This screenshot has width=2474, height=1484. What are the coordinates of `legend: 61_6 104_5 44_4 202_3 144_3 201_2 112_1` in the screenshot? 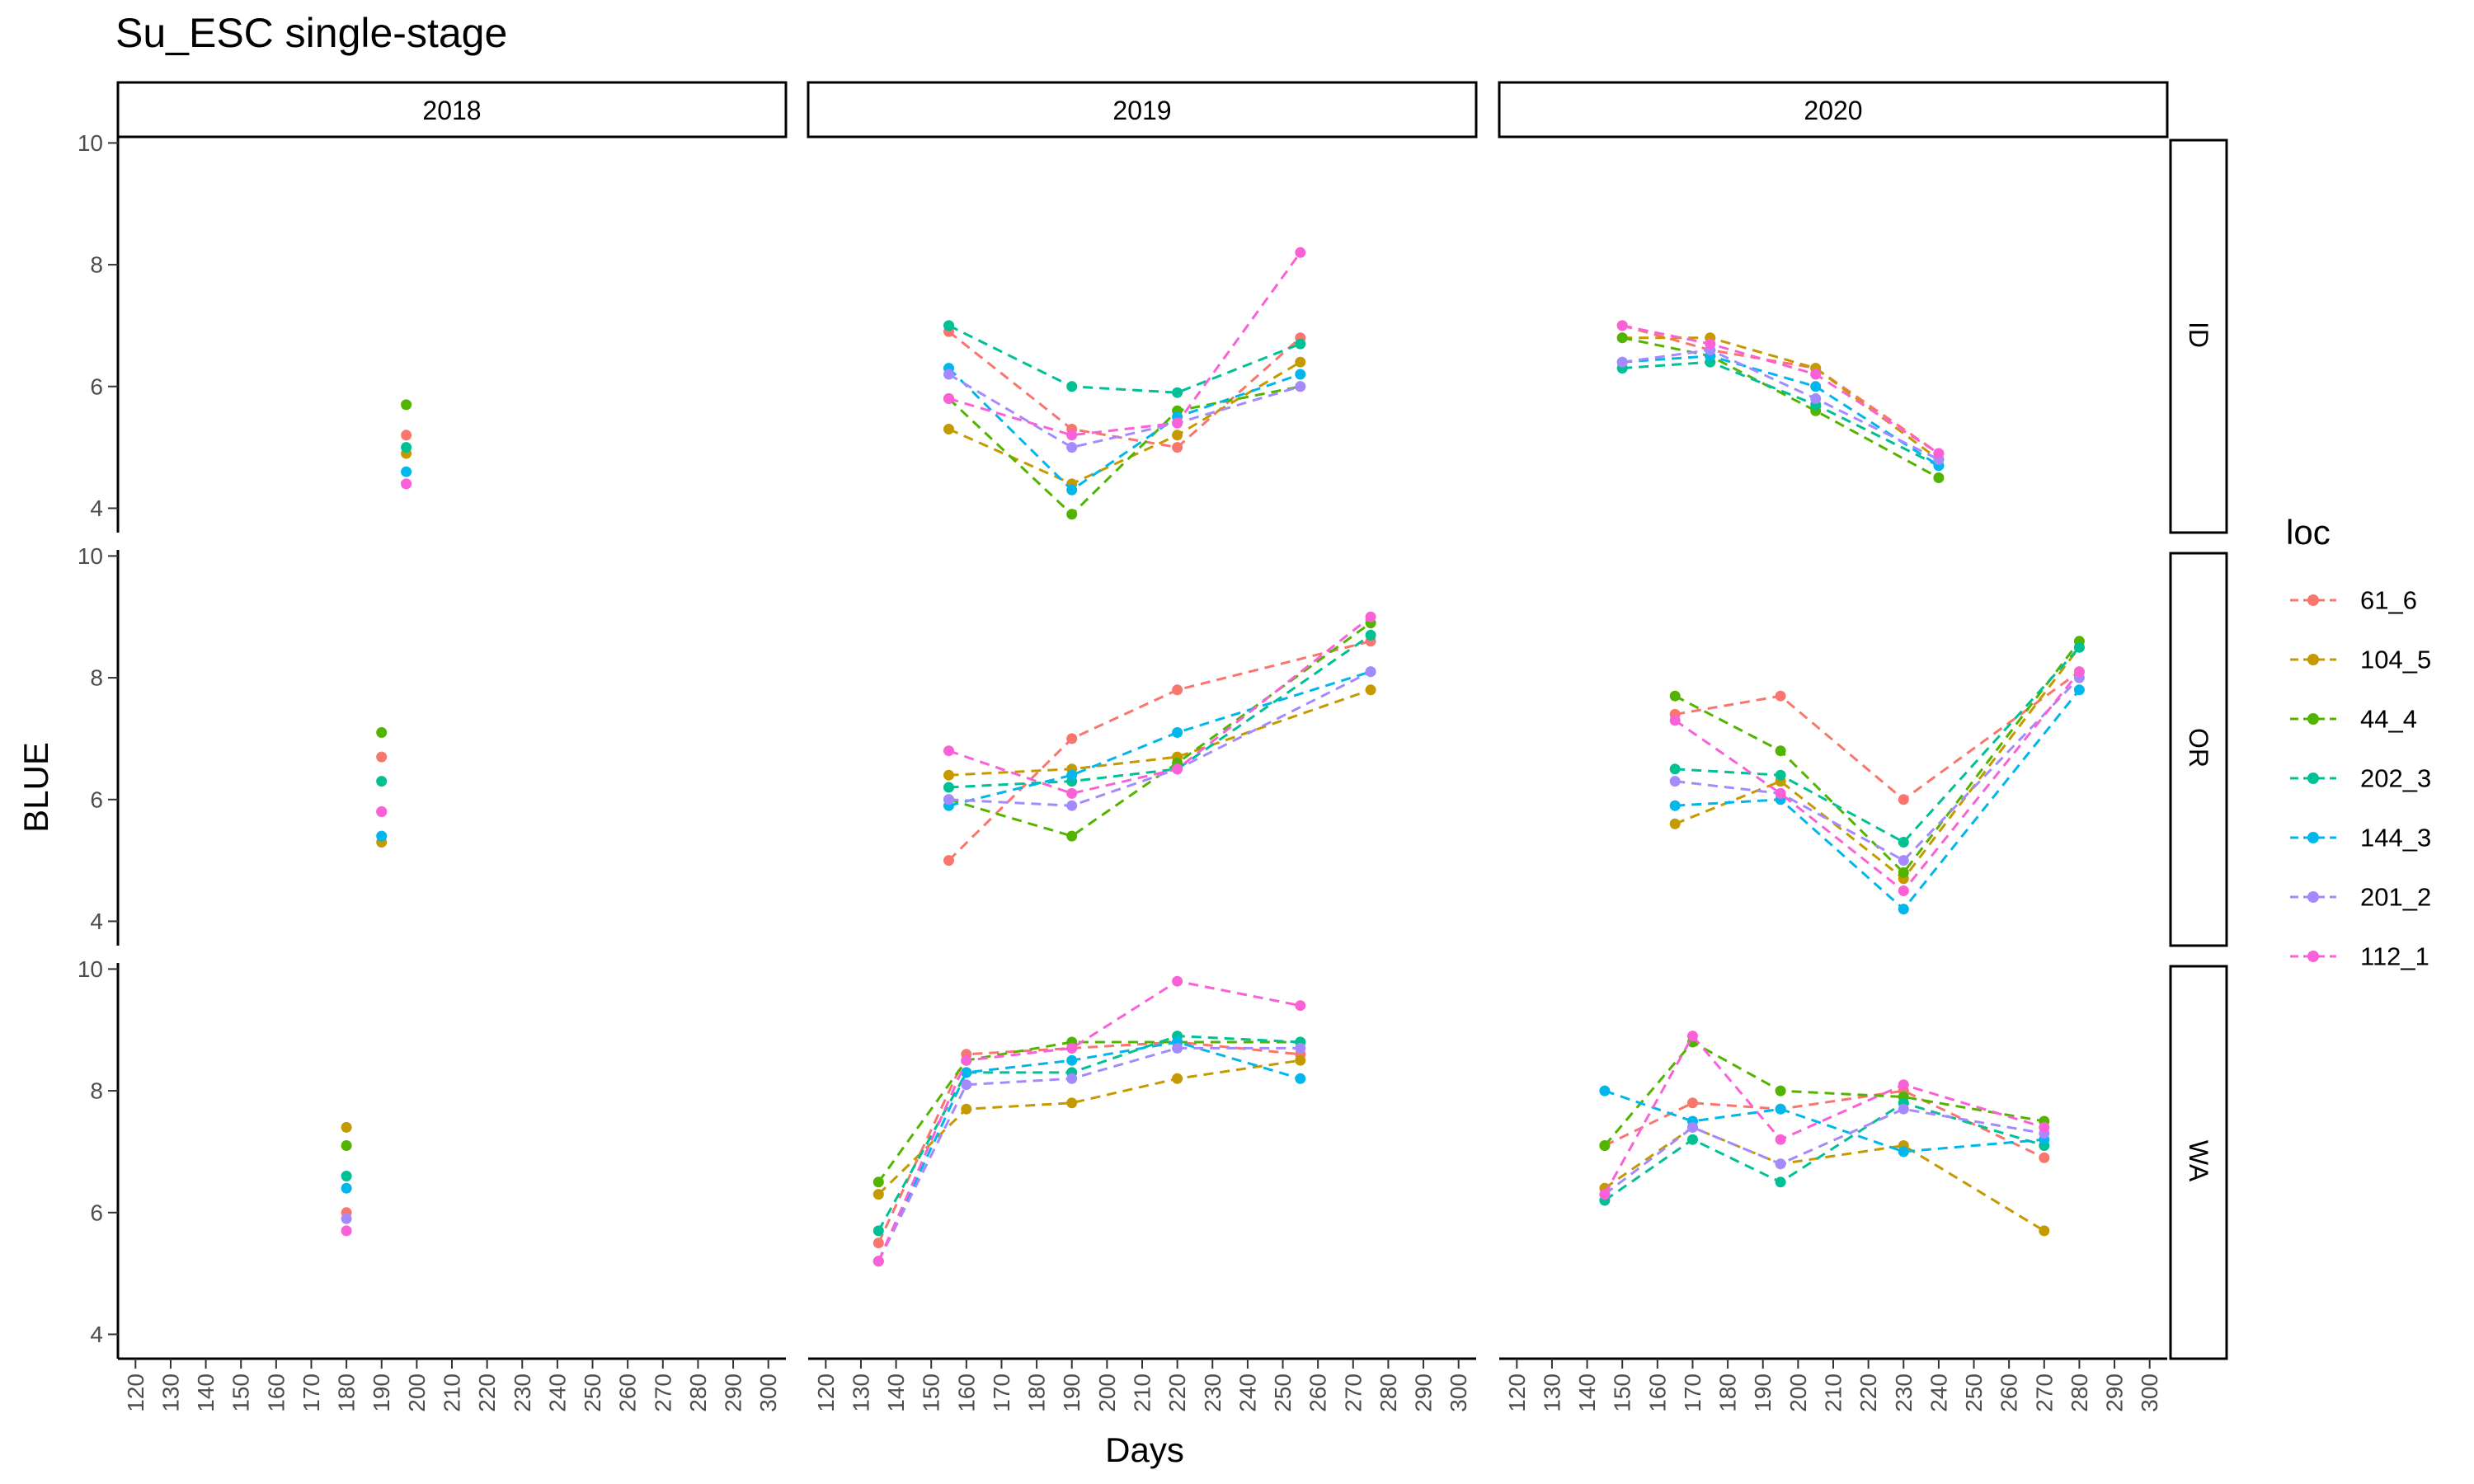 It's located at (2360, 778).